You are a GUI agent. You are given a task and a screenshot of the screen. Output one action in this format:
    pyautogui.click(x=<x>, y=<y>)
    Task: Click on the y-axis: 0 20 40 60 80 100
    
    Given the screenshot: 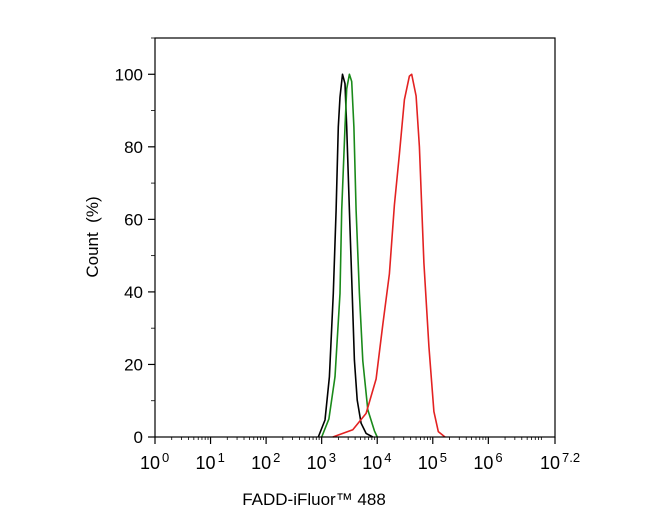 What is the action you would take?
    pyautogui.click(x=135, y=242)
    